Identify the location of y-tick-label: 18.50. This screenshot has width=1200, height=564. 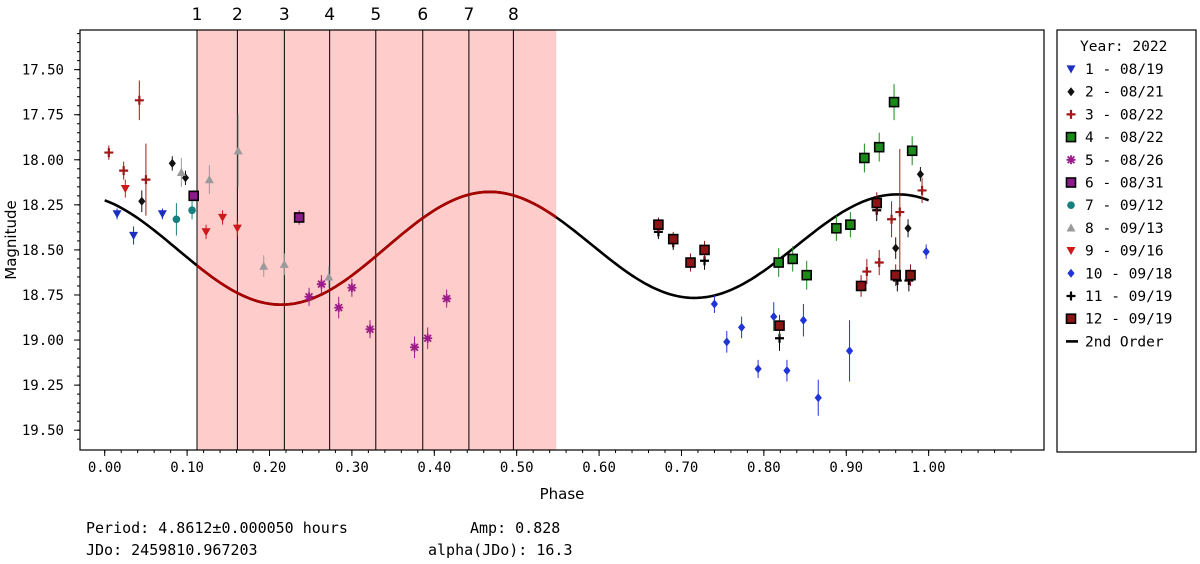
(43, 251).